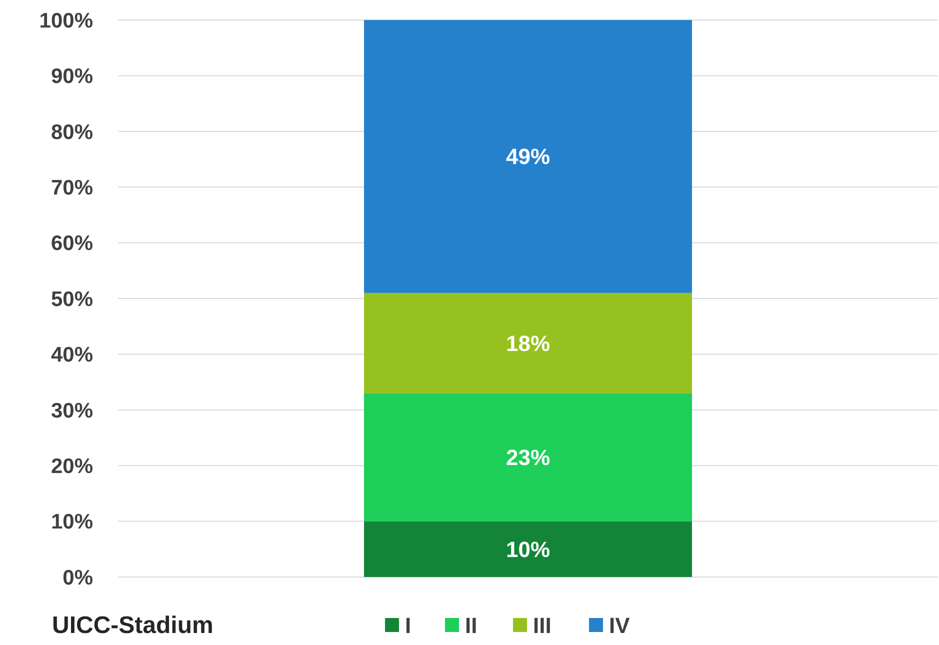 Image resolution: width=939 pixels, height=645 pixels. Describe the element at coordinates (72, 76) in the screenshot. I see `y-tick-label: 90%` at that location.